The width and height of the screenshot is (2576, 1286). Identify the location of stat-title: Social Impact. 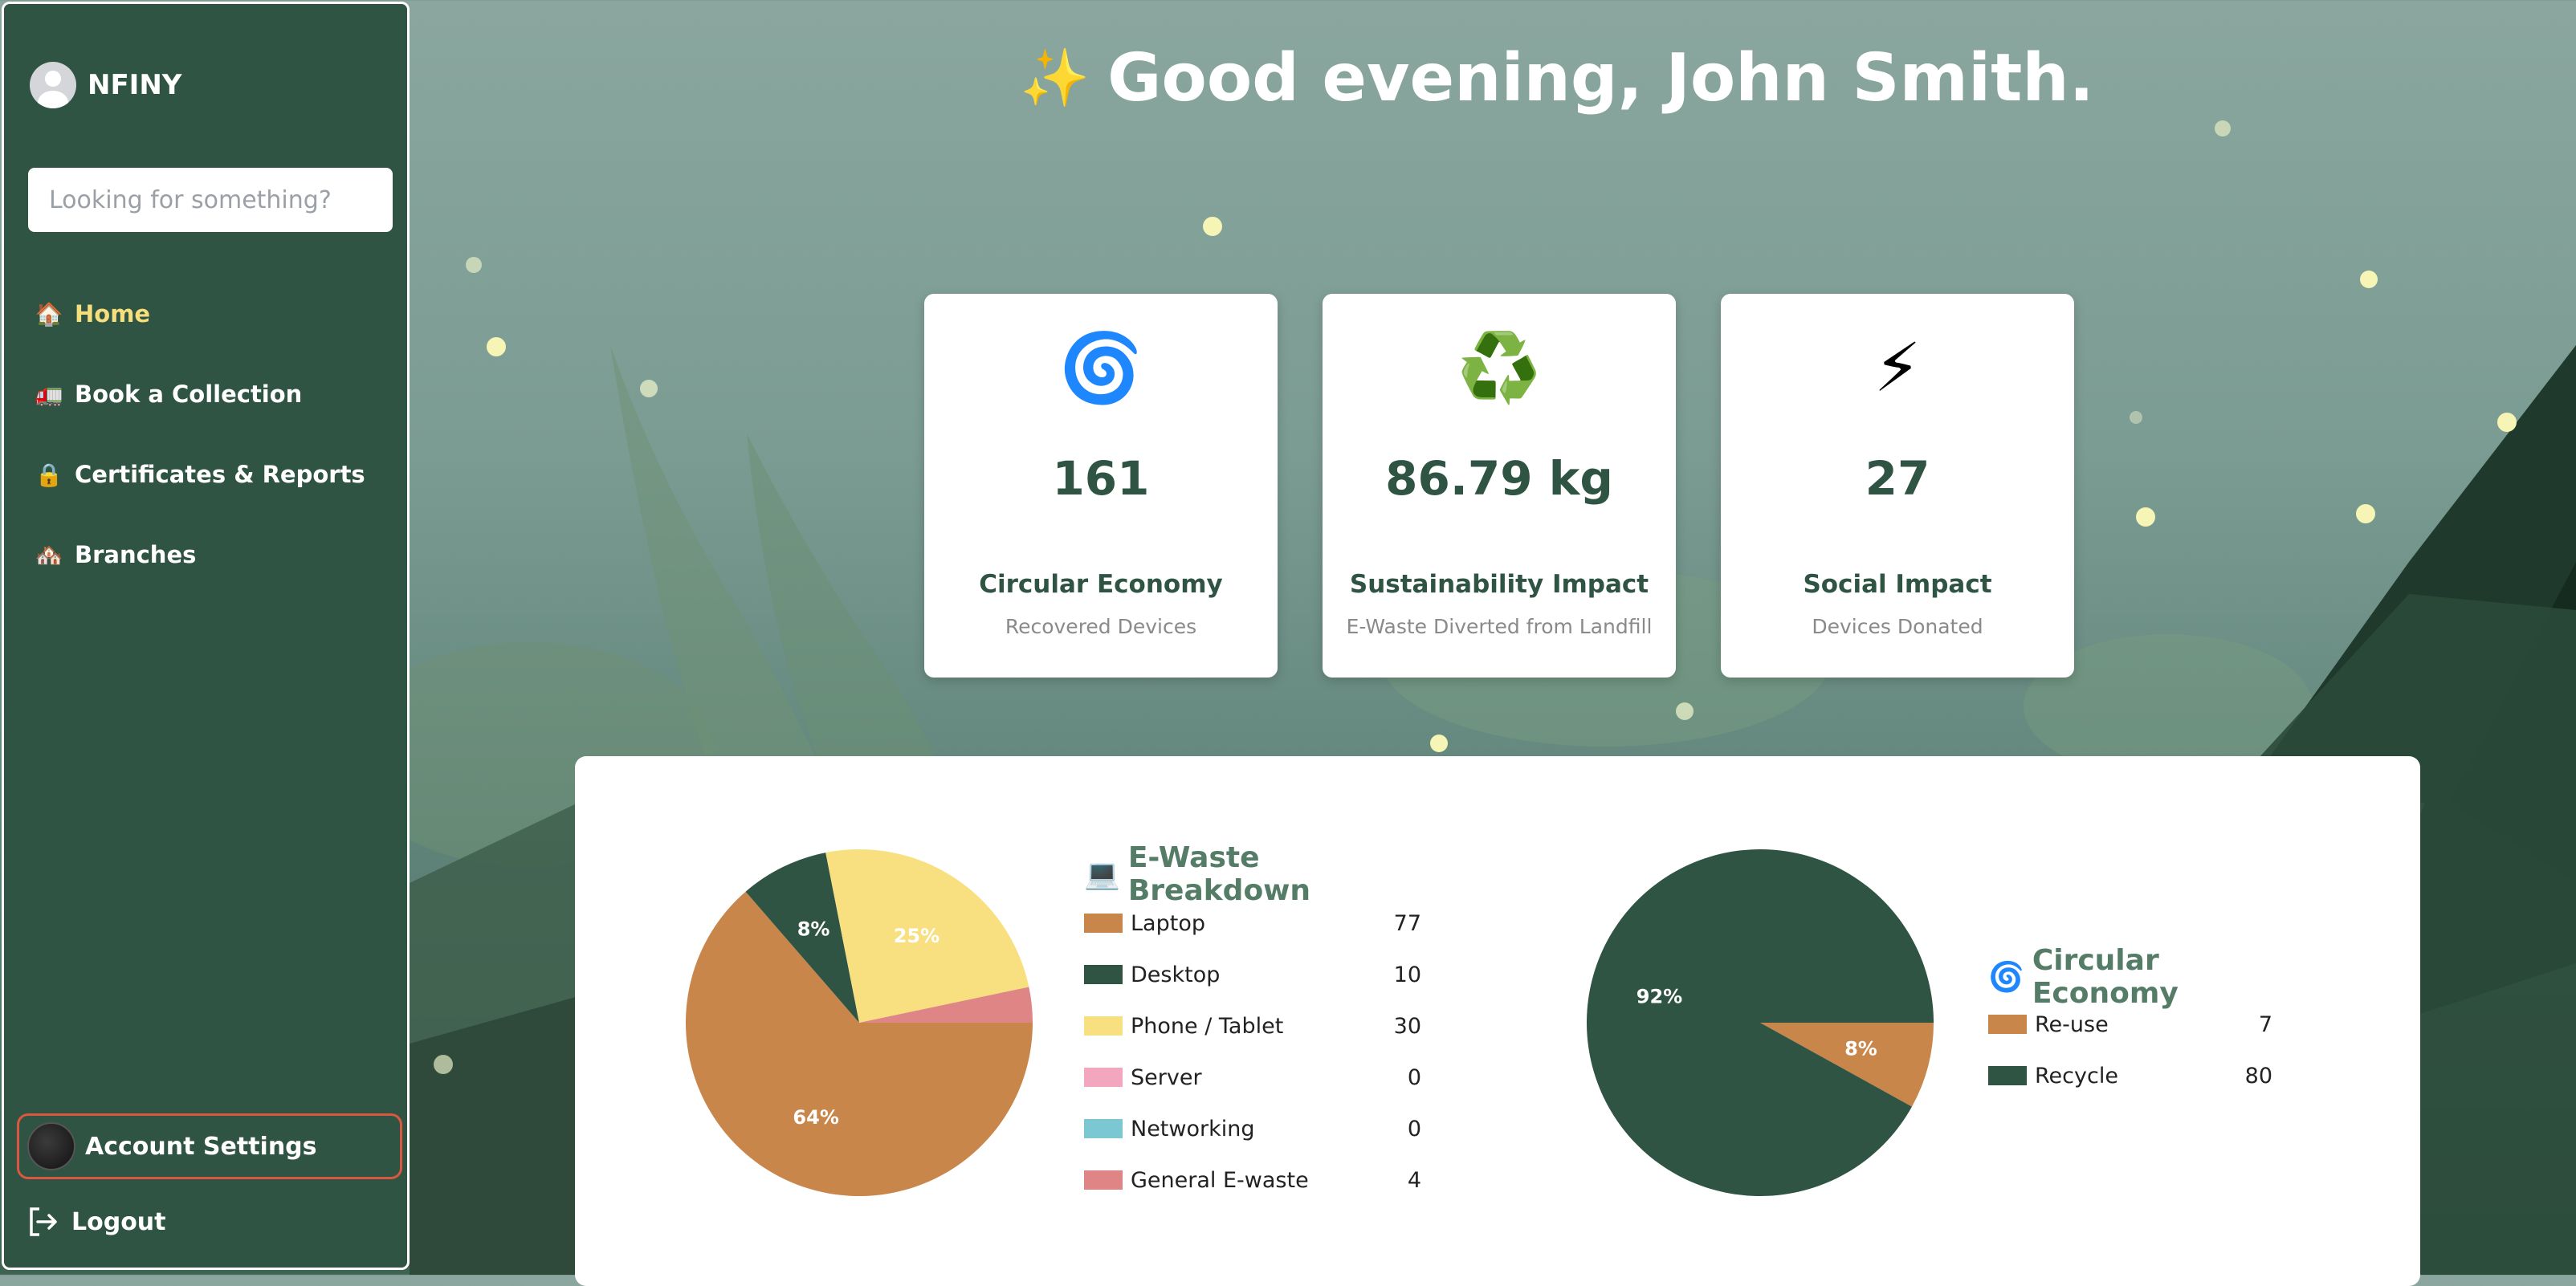
(1897, 584).